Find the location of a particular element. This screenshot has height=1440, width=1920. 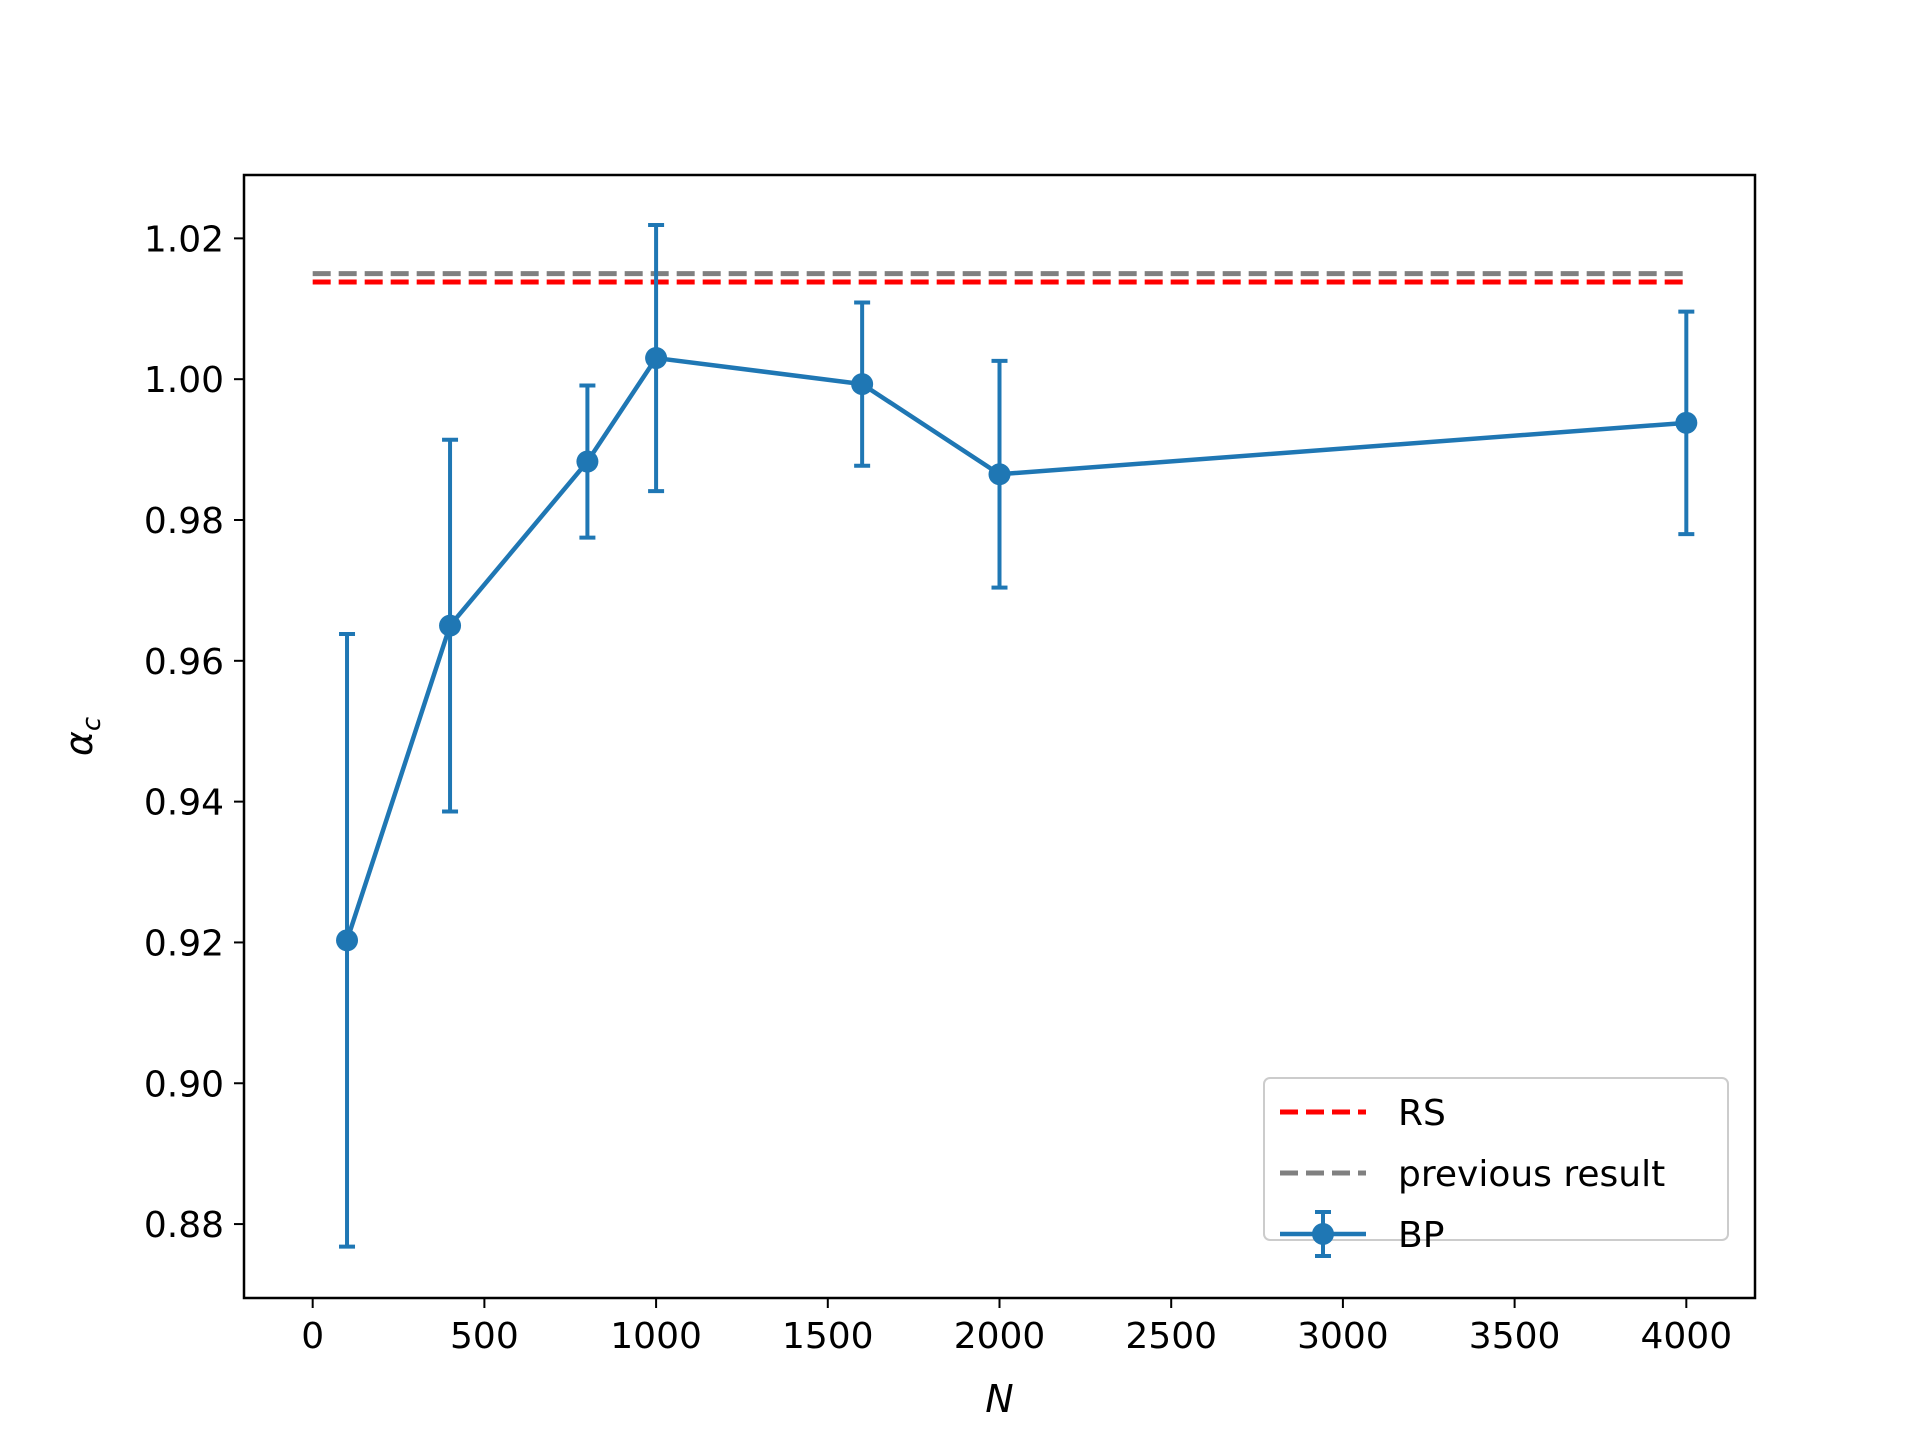

legend-label-bp: BP is located at coordinates (1421, 1235).